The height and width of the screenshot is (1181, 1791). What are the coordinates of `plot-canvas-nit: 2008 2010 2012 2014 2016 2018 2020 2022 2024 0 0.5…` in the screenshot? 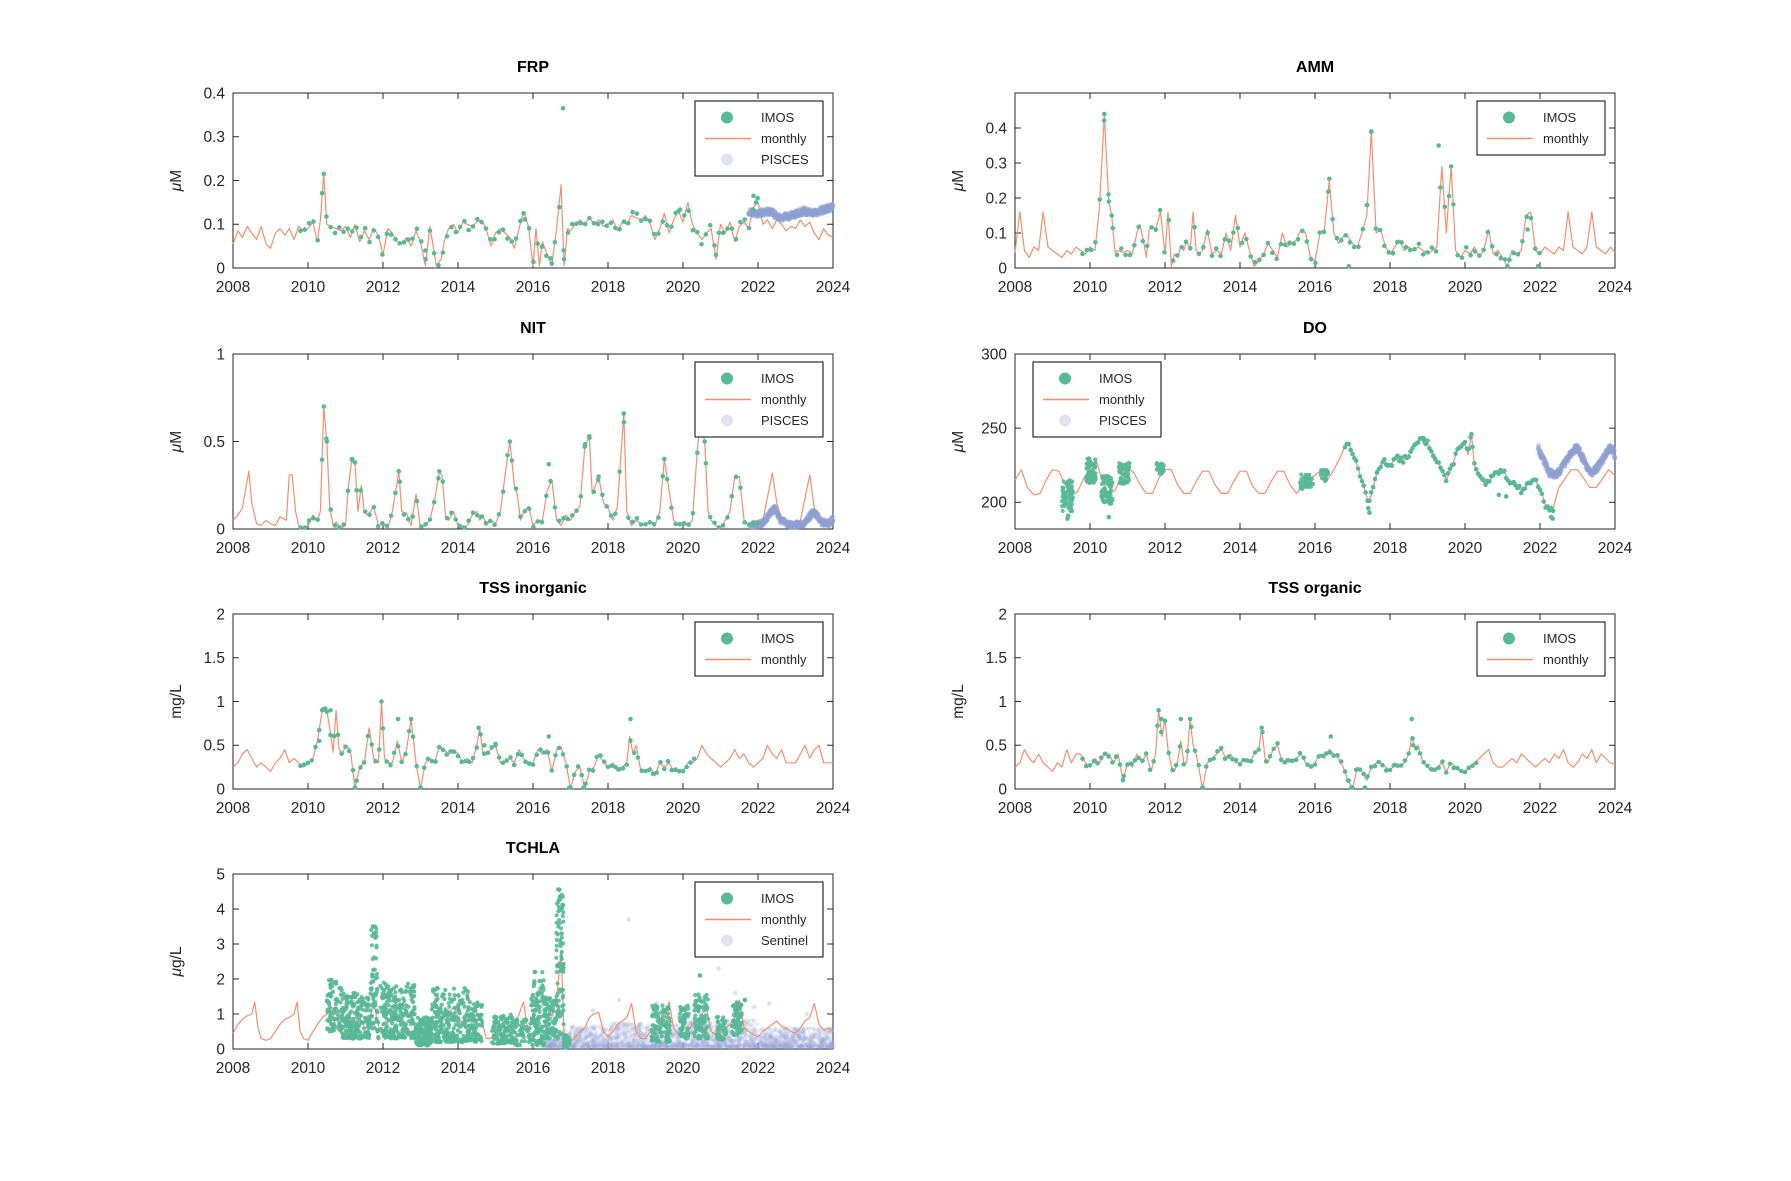 It's located at (509, 451).